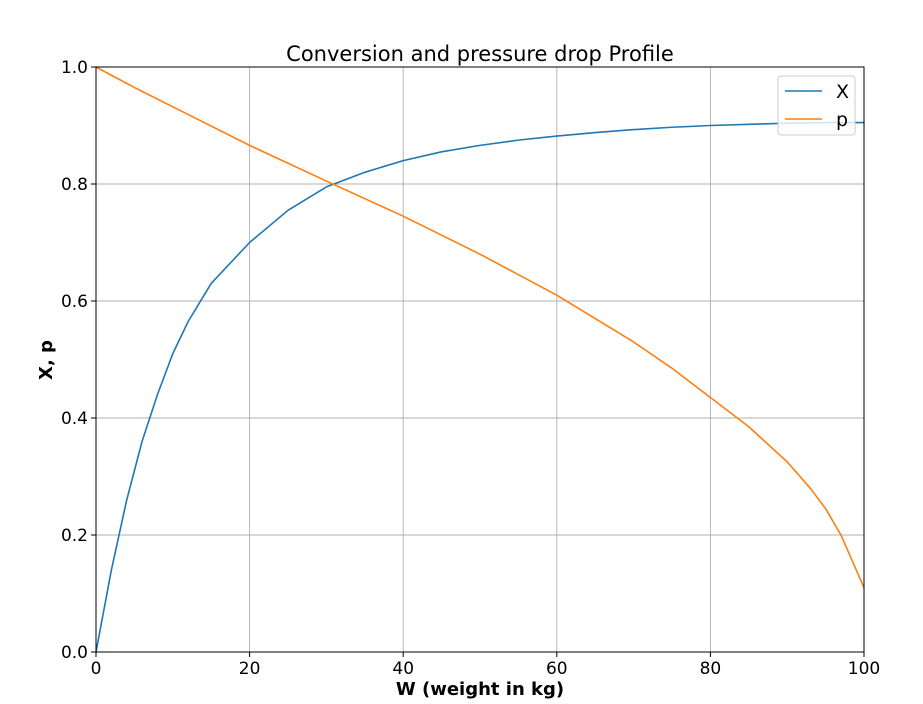 The height and width of the screenshot is (704, 923). Describe the element at coordinates (74, 68) in the screenshot. I see `y-tick-label: 1.0` at that location.